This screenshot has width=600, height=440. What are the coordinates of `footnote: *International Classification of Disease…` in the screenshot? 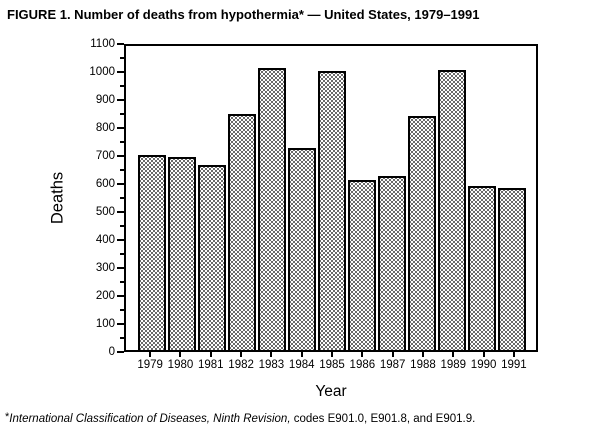 It's located at (240, 418).